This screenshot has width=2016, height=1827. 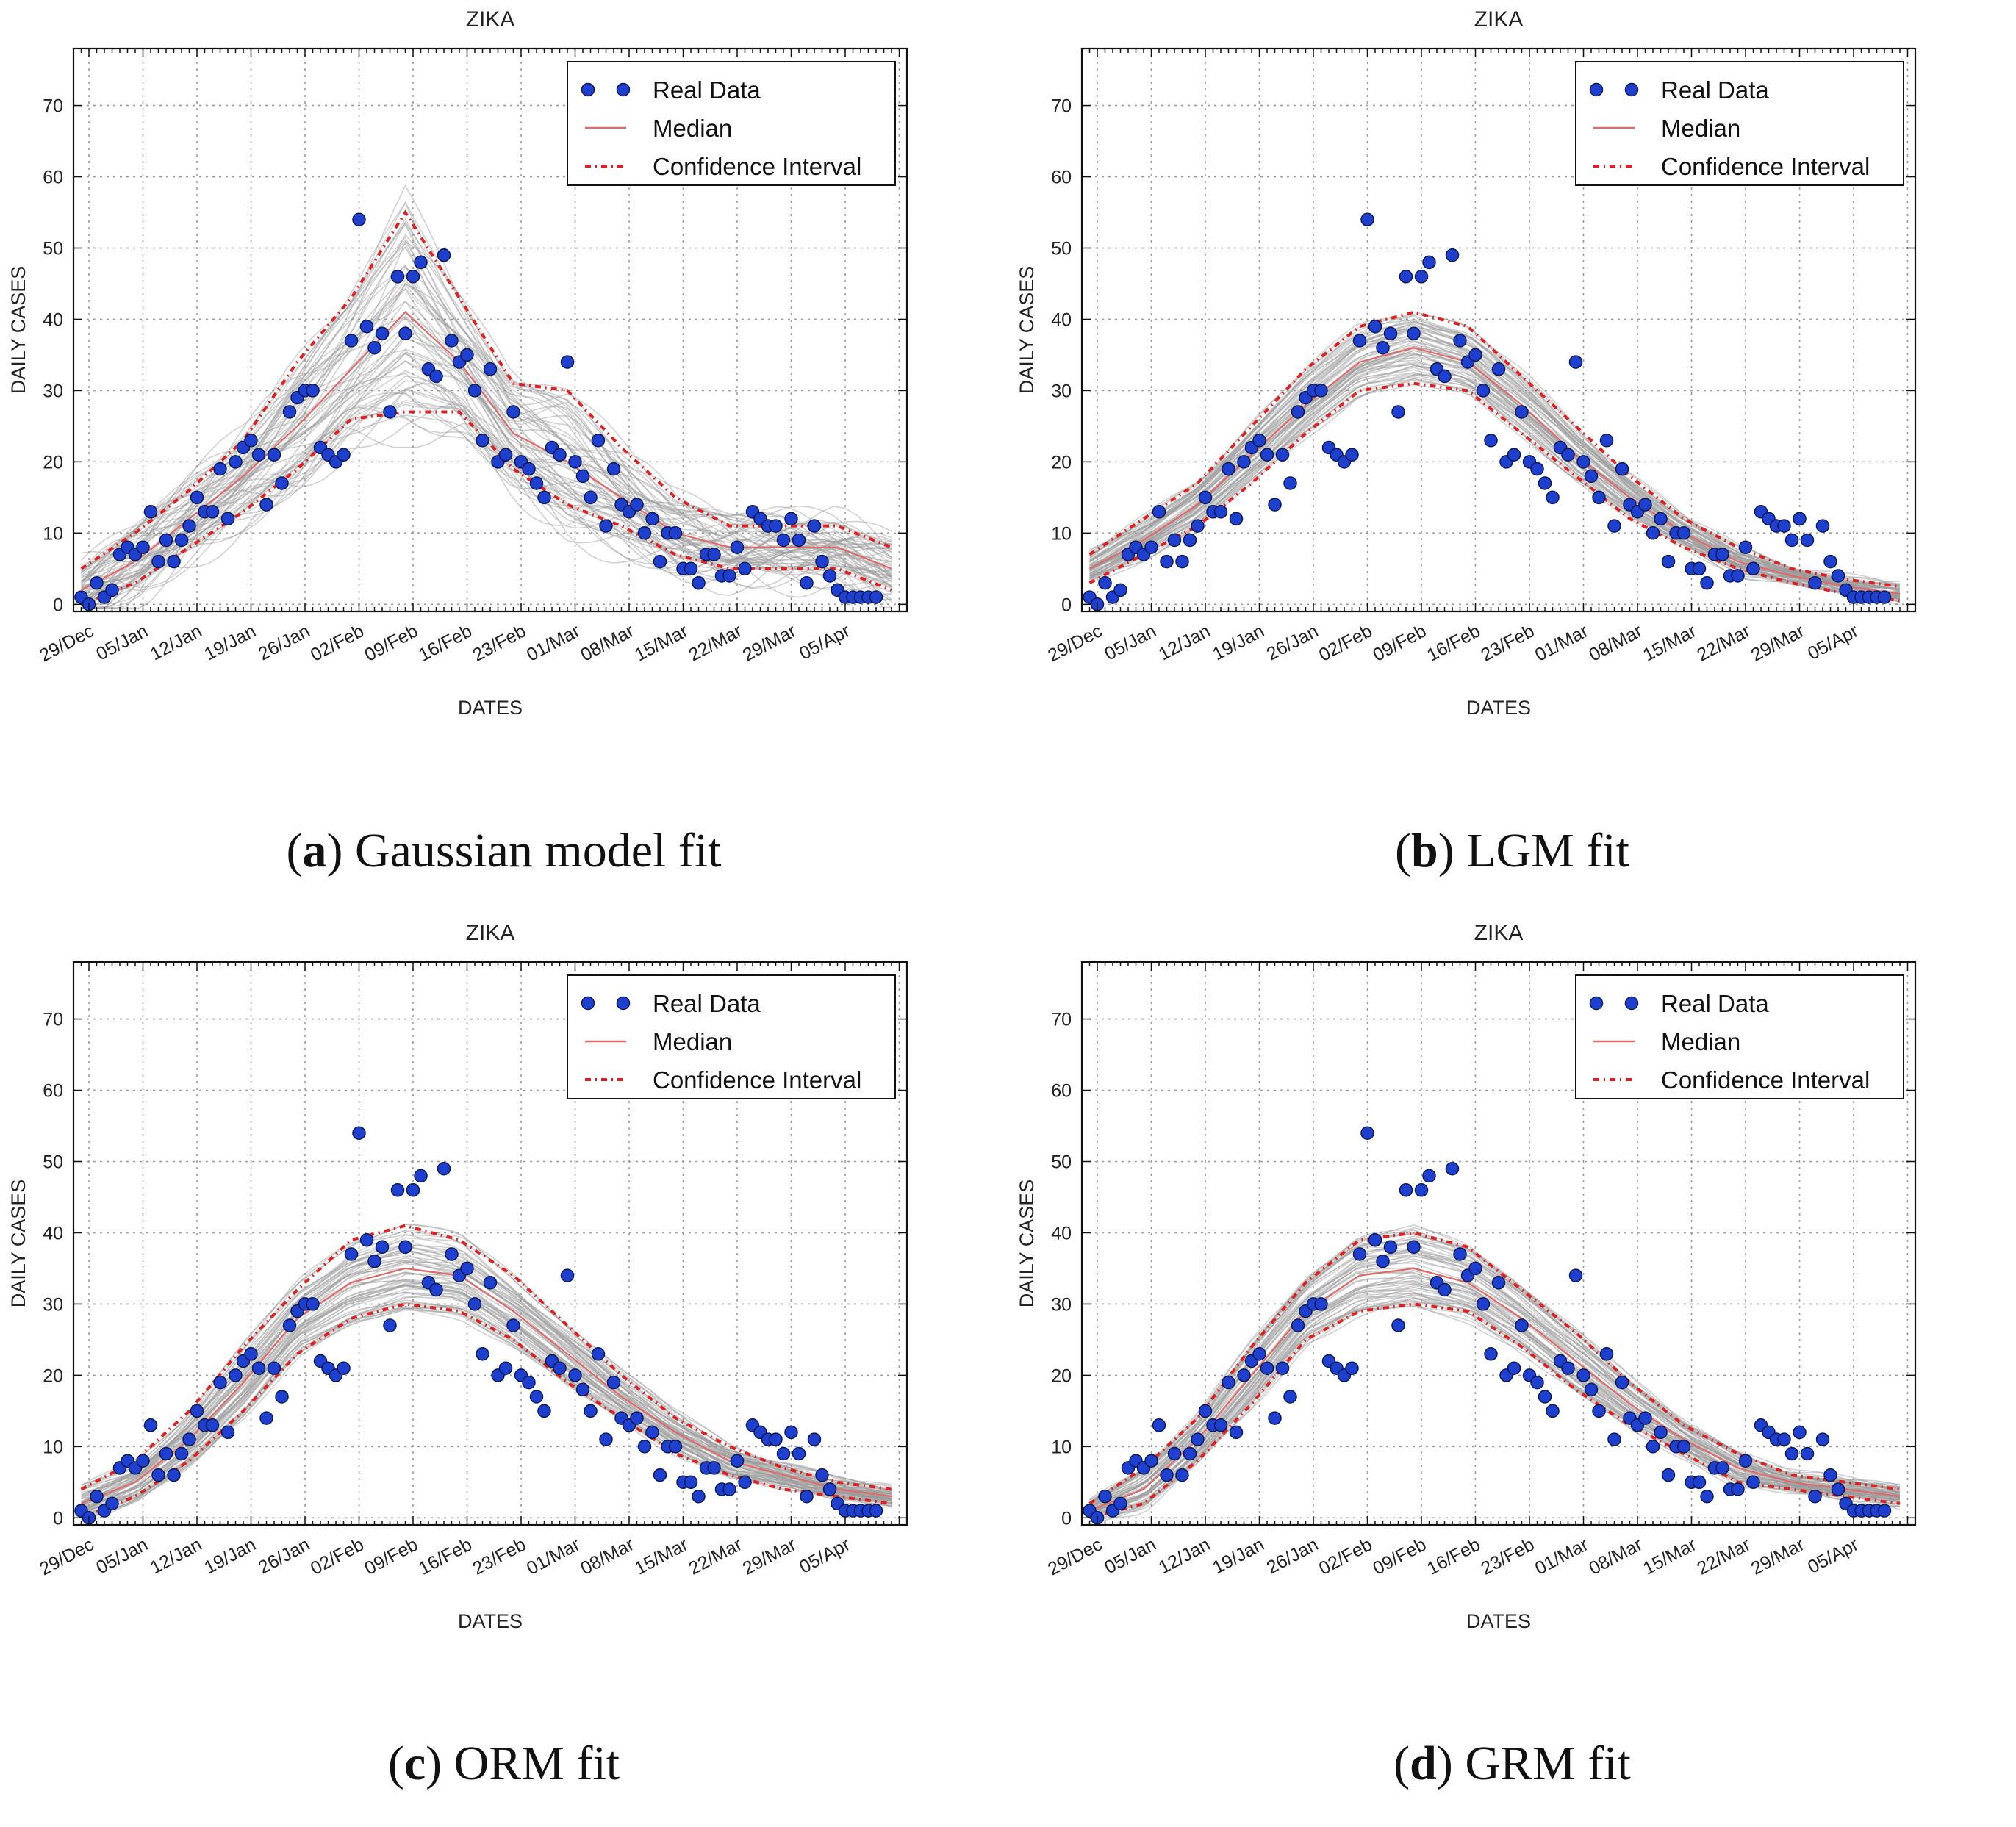 What do you see at coordinates (1184, 1556) in the screenshot?
I see `x-tick-label: 12/Jan` at bounding box center [1184, 1556].